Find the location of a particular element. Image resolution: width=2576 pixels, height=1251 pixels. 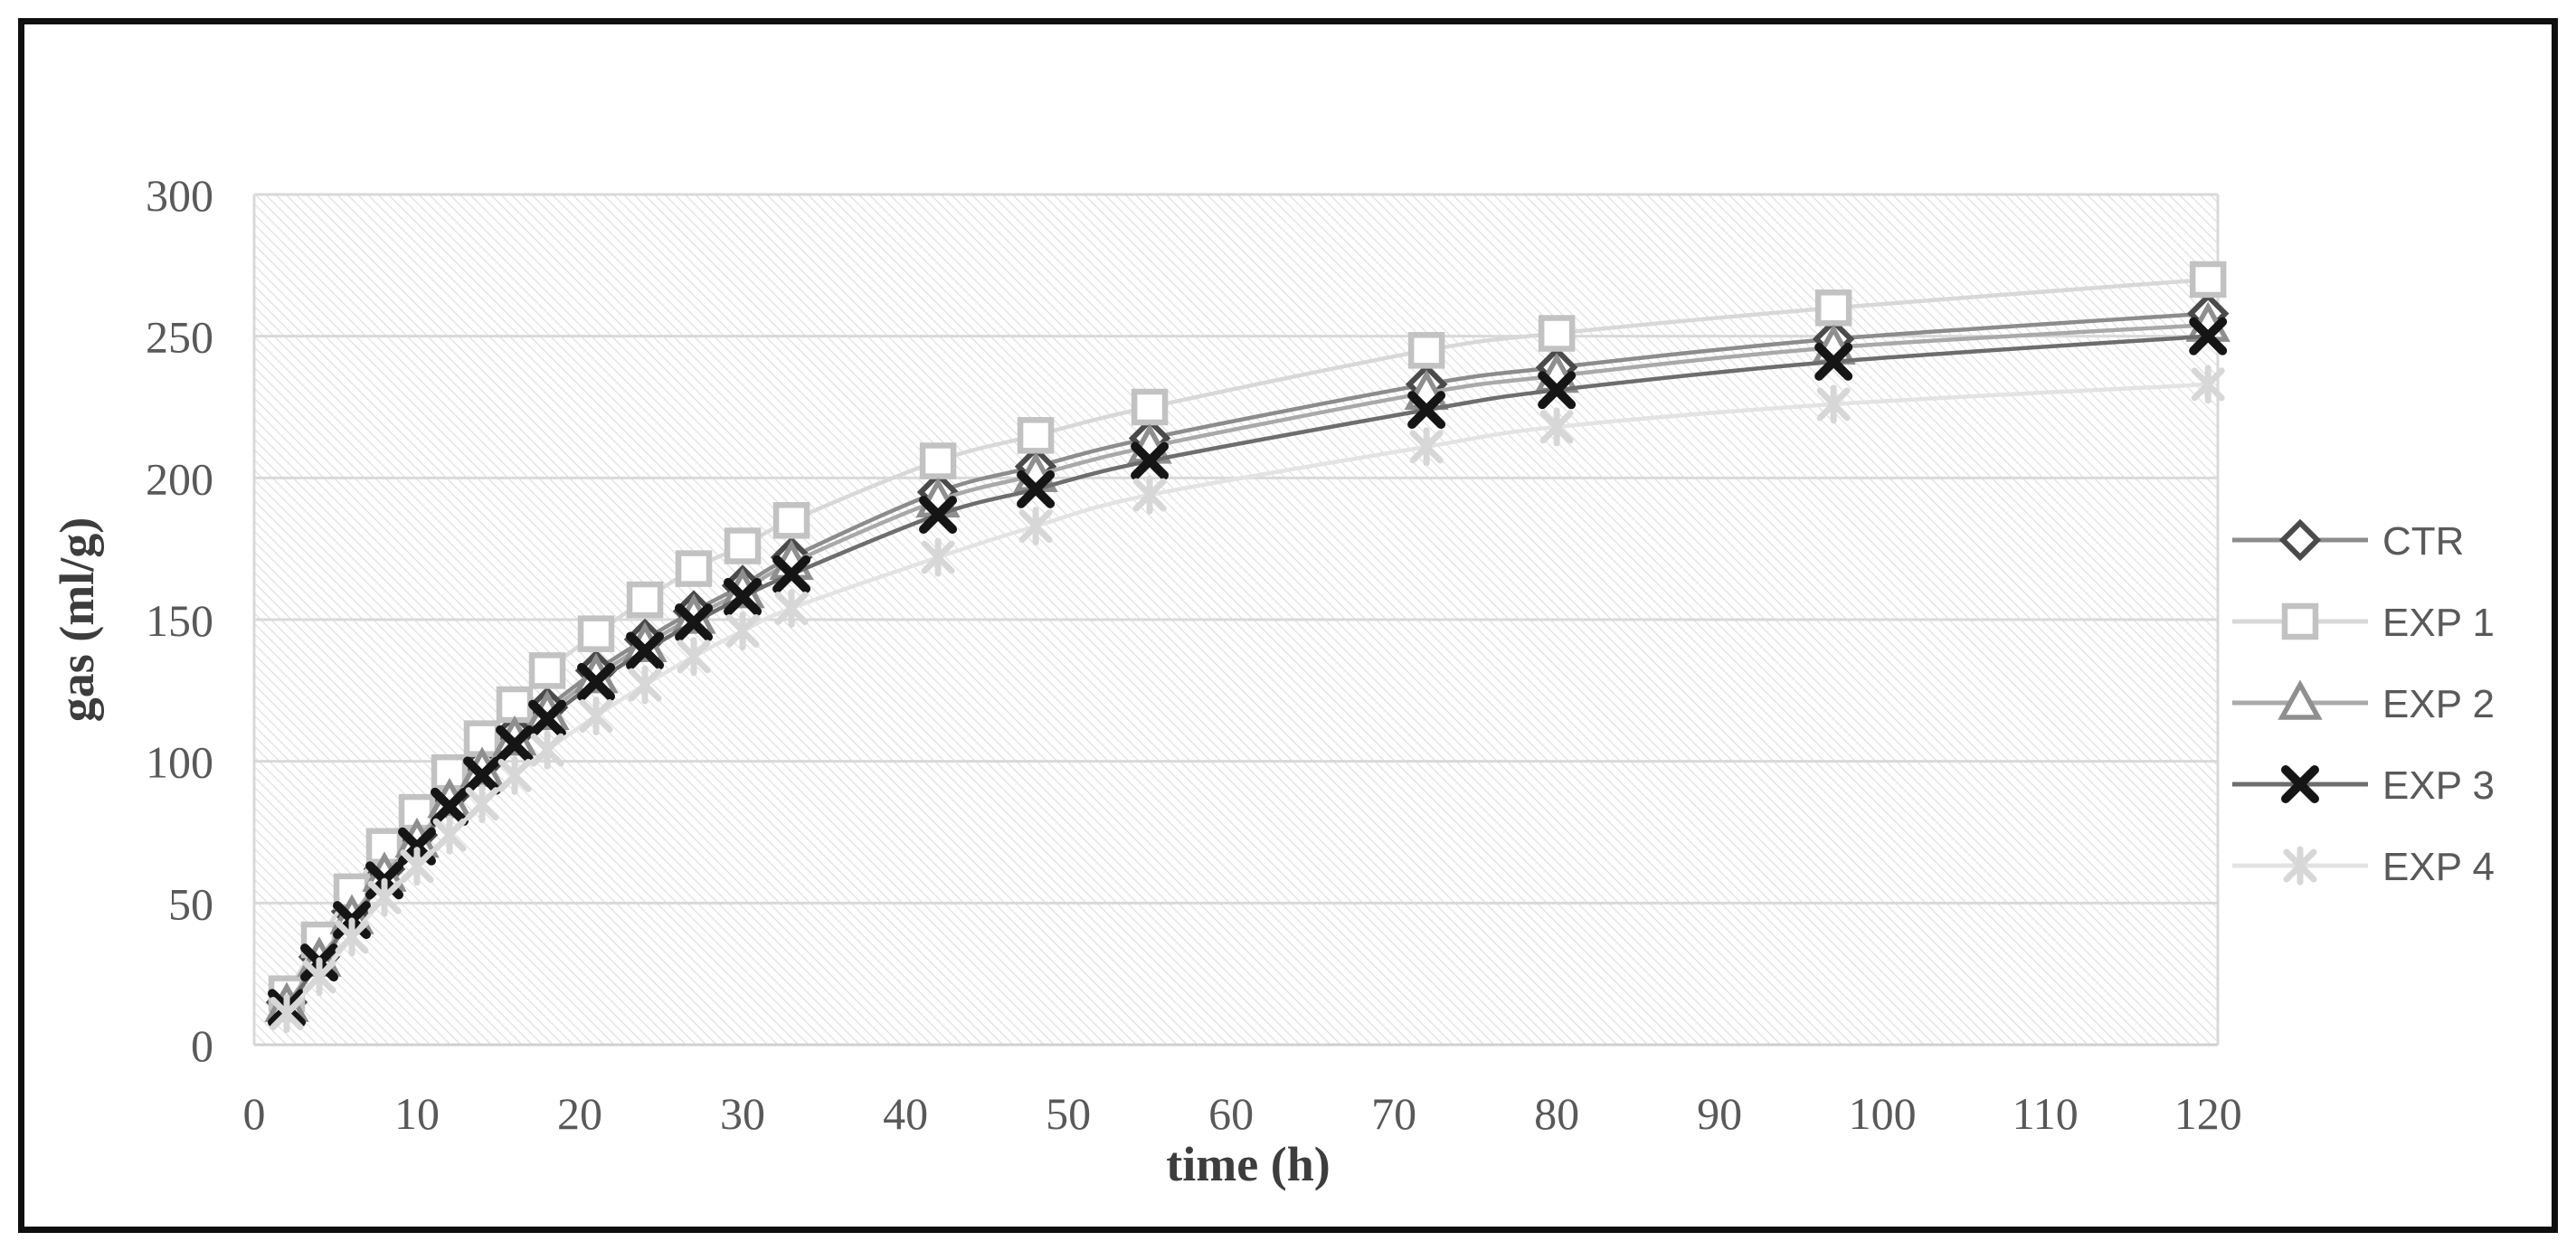

x-tick-label-30: 30 is located at coordinates (743, 1113).